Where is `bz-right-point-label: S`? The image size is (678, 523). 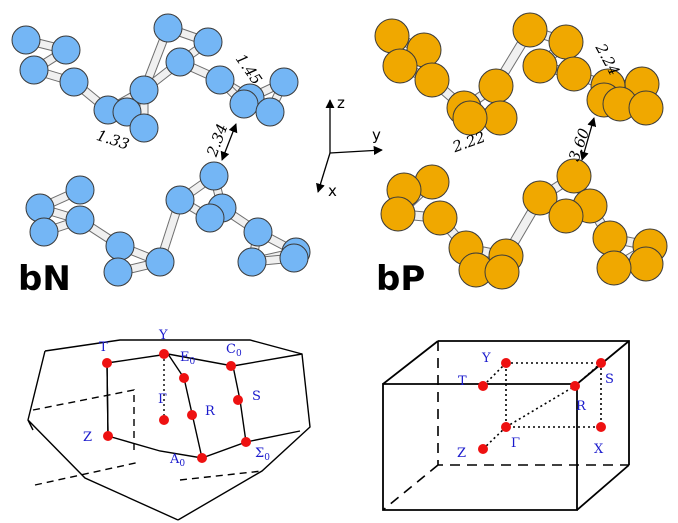 bz-right-point-label: S is located at coordinates (609, 379).